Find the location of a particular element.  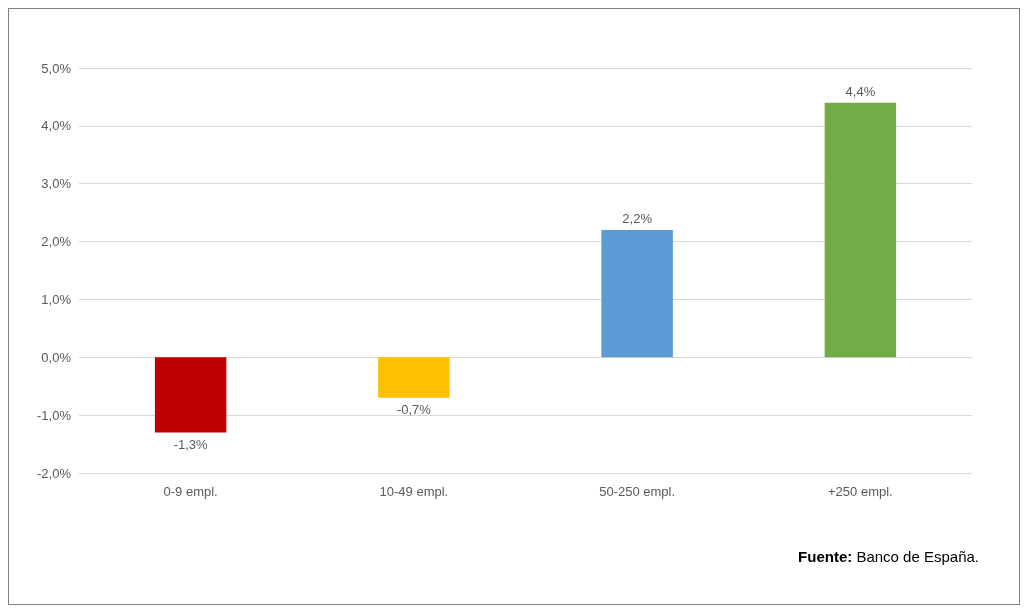

y-tick-label: 1,0% is located at coordinates (56, 299).